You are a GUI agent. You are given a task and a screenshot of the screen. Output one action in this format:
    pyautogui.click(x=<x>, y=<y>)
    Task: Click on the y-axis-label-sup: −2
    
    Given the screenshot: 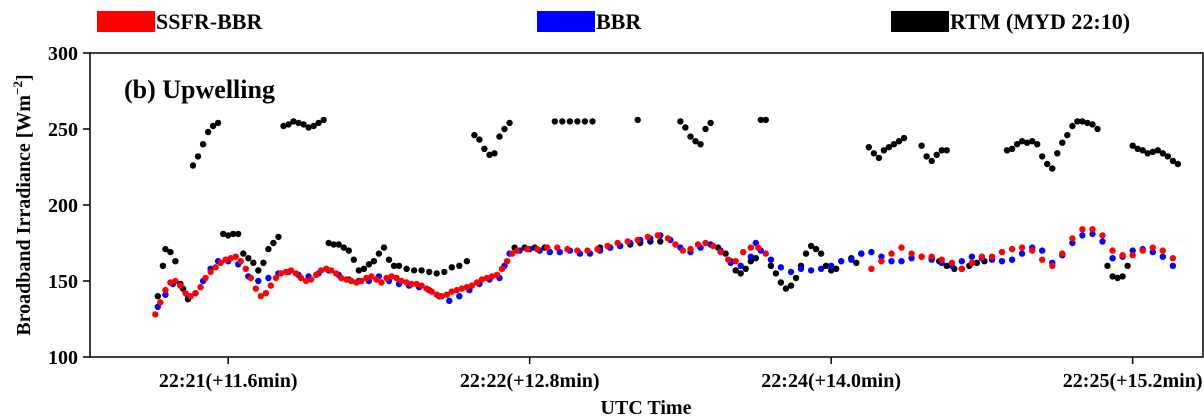 What is the action you would take?
    pyautogui.click(x=17, y=88)
    